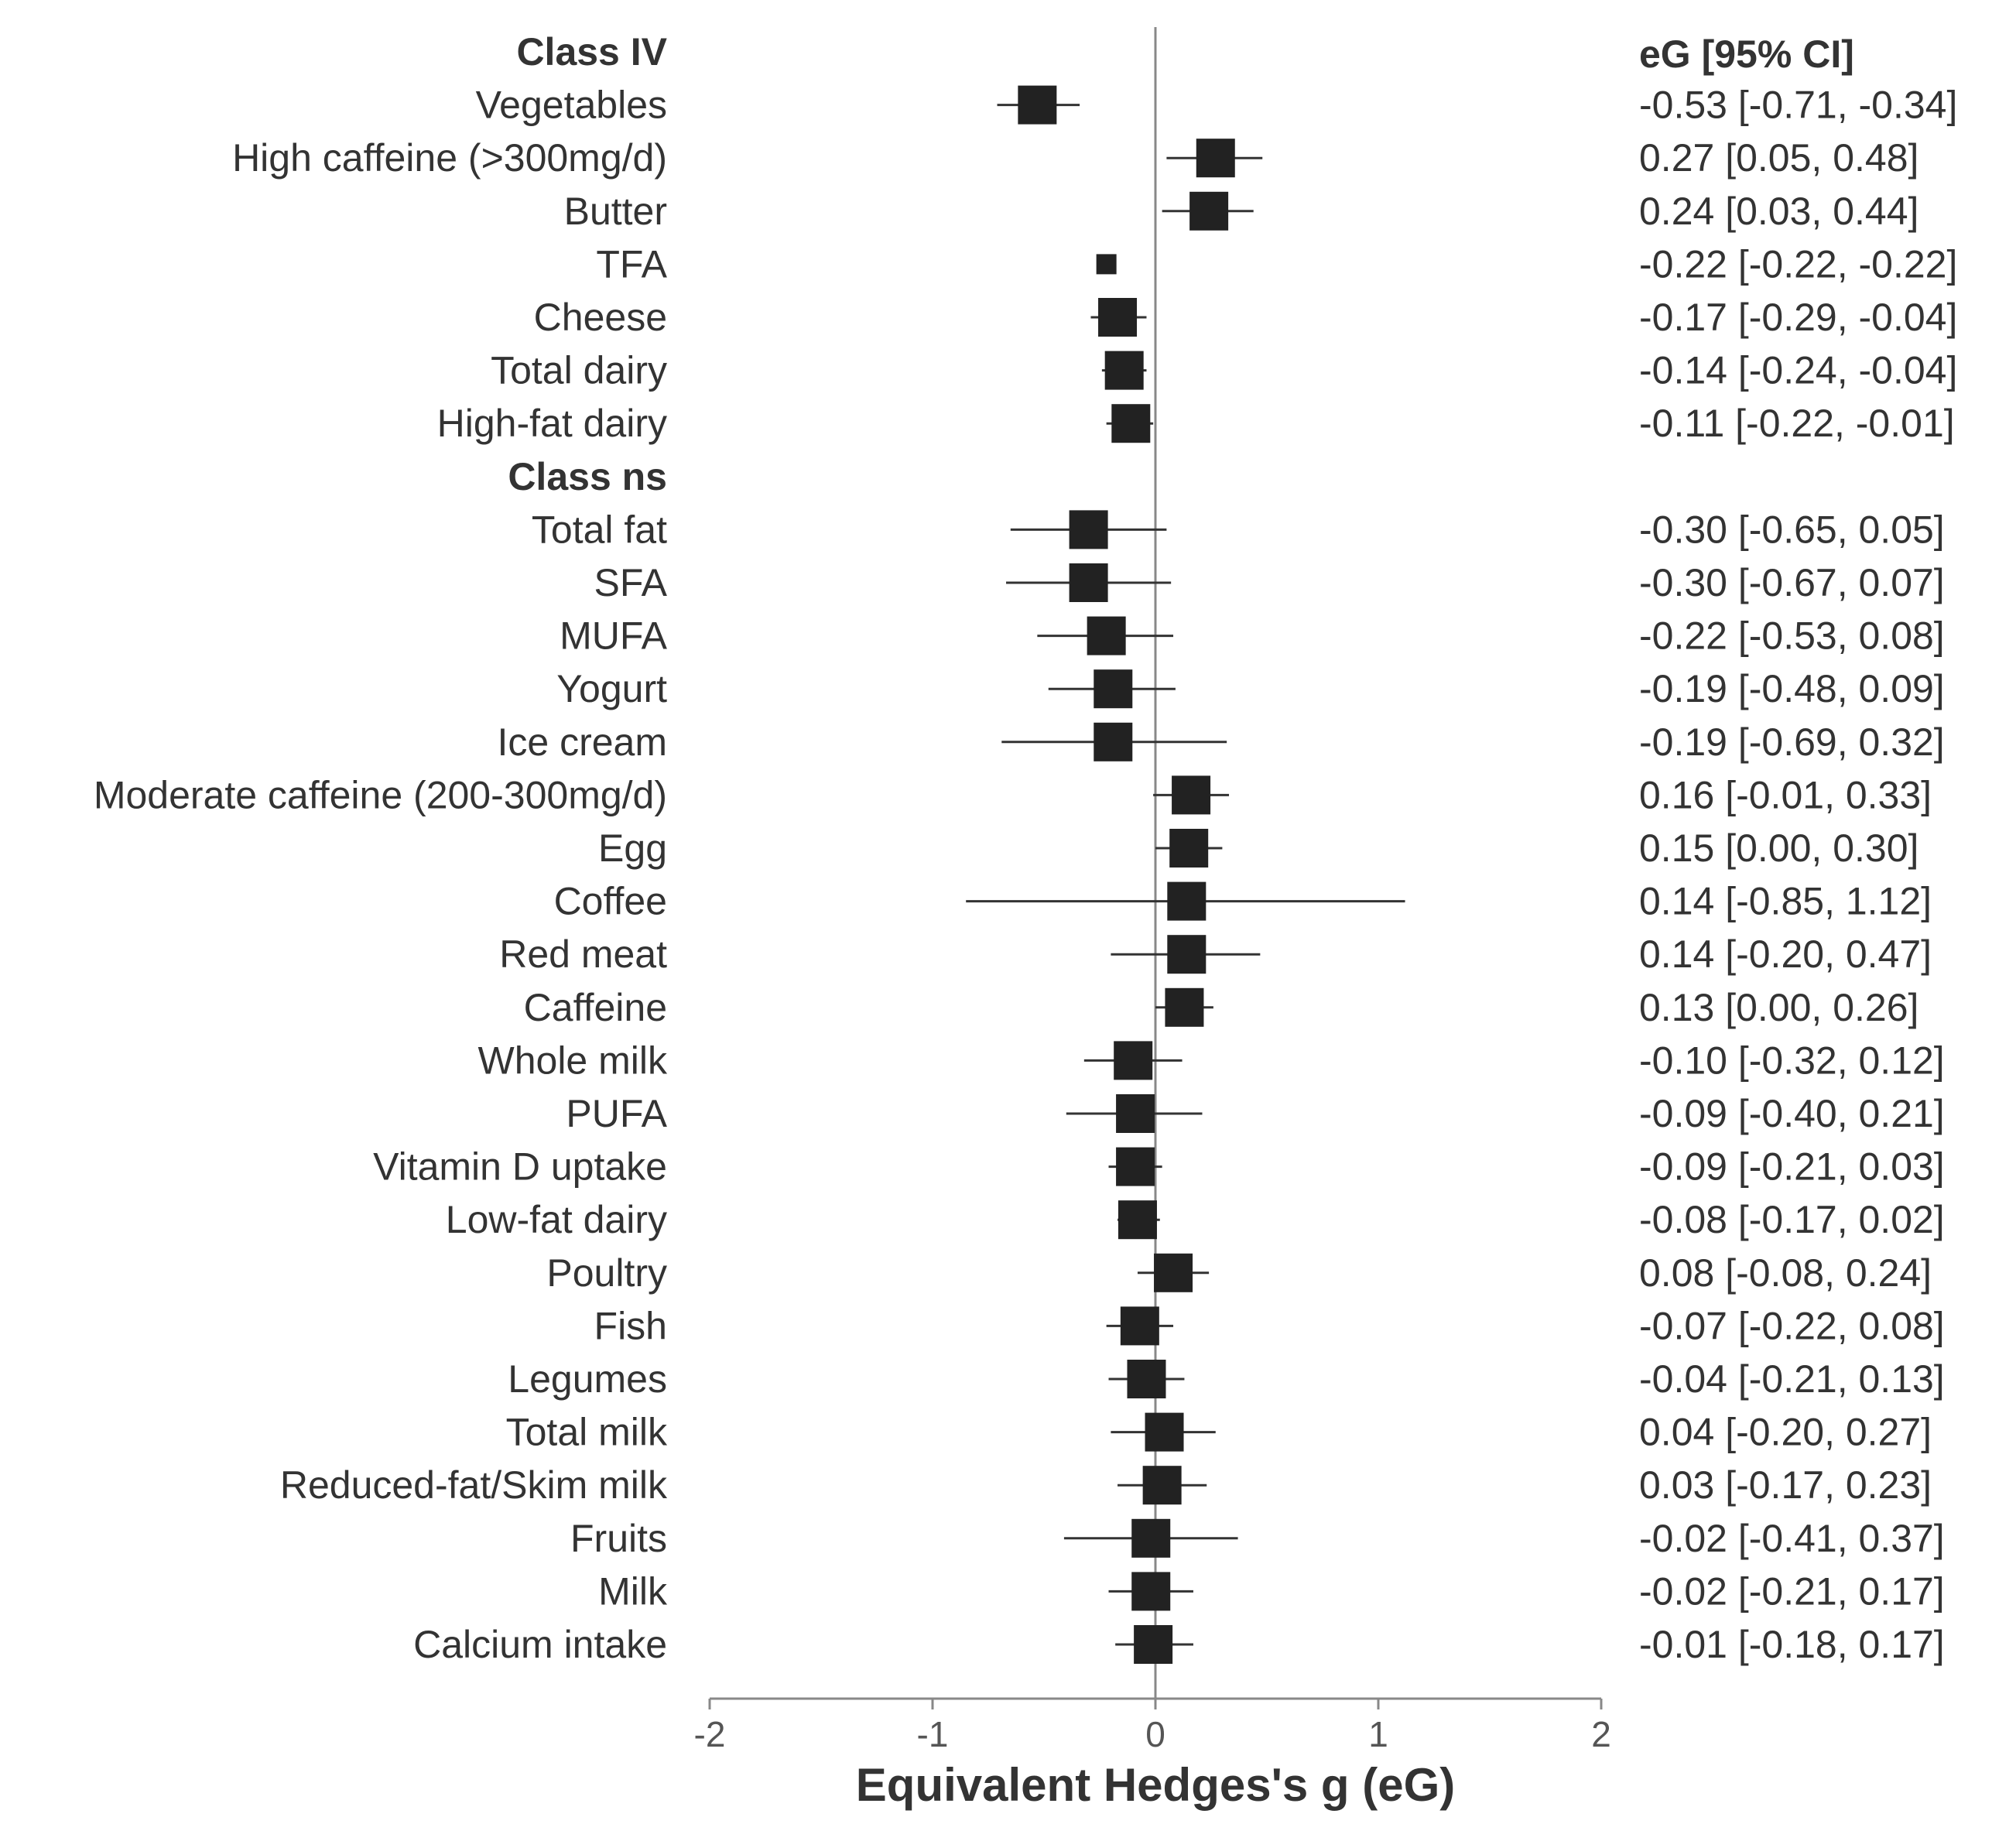 This screenshot has width=2016, height=1824. What do you see at coordinates (1792, 1061) in the screenshot?
I see `estimate-text: -0.10 [-0.32, 0.12]` at bounding box center [1792, 1061].